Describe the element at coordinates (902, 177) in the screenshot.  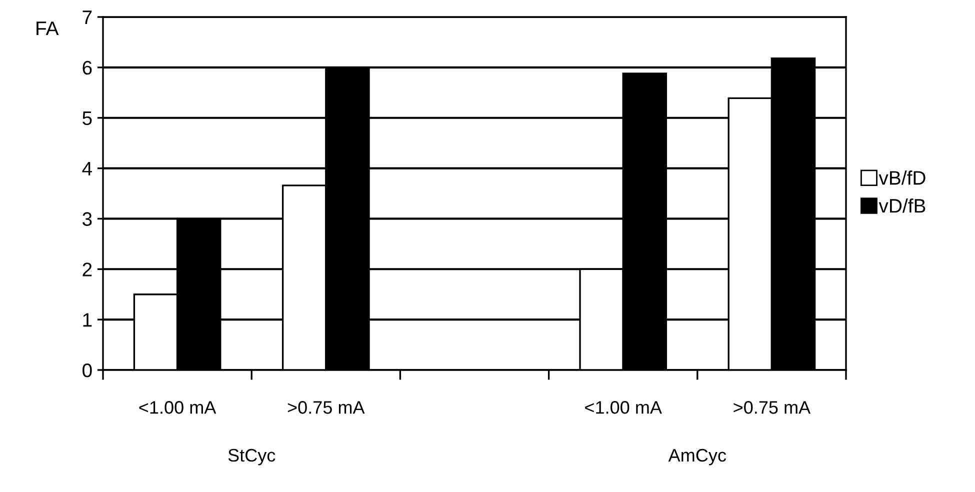
I see `legend-label: vB/fD` at that location.